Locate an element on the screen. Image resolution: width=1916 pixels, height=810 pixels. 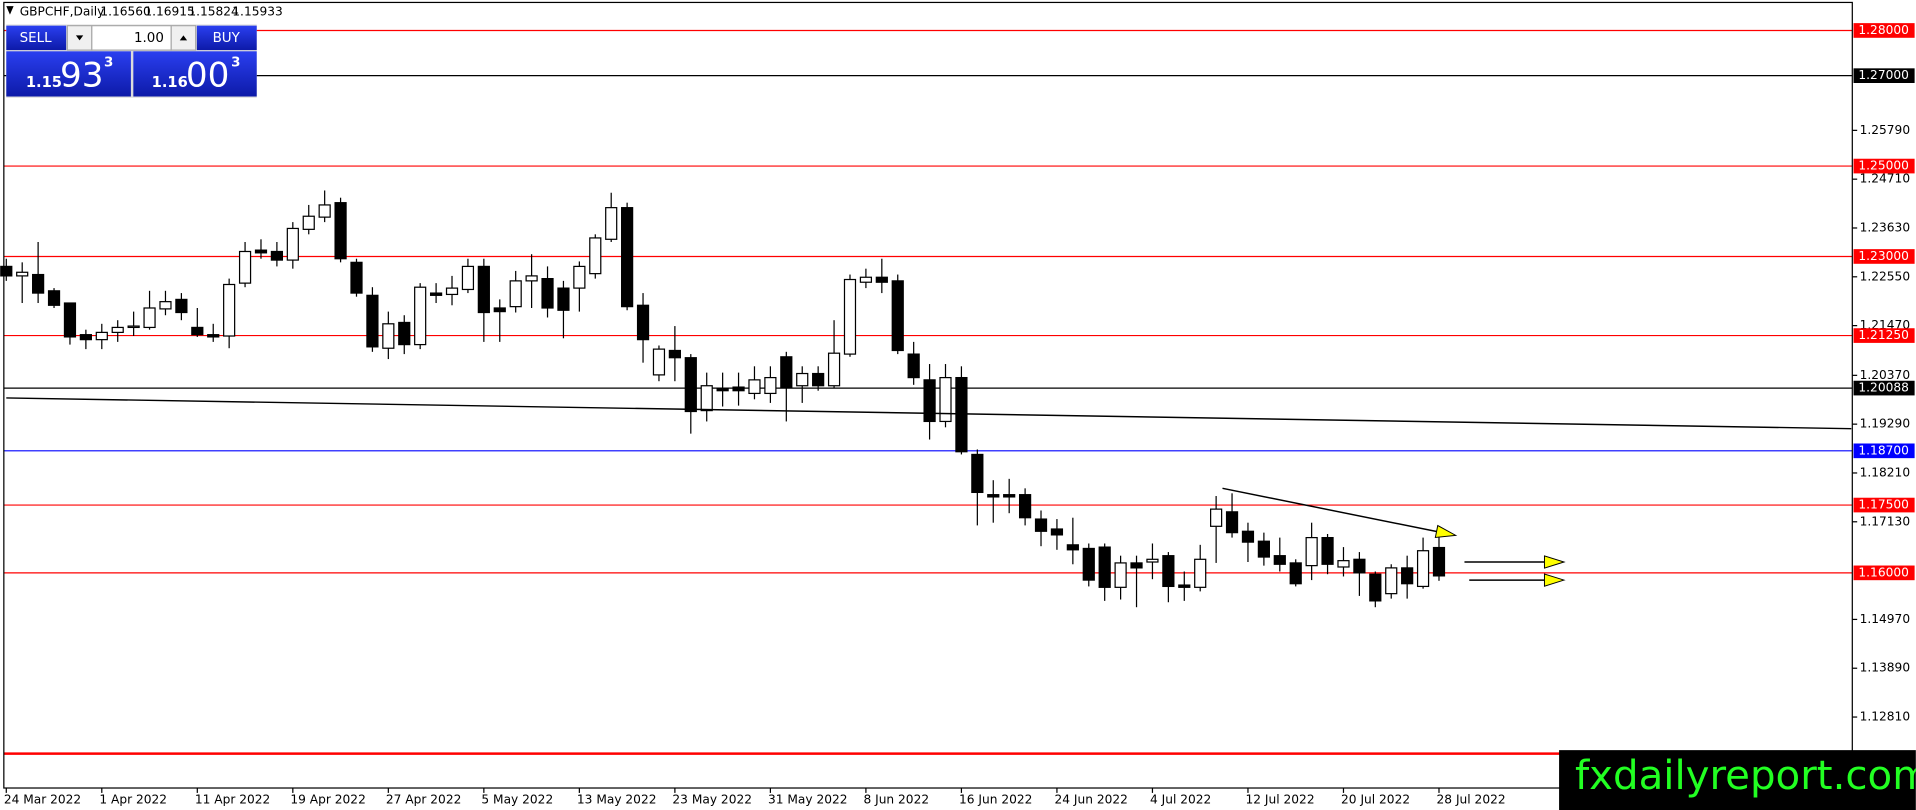
y-tick-label: 1.24710 is located at coordinates (1885, 179).